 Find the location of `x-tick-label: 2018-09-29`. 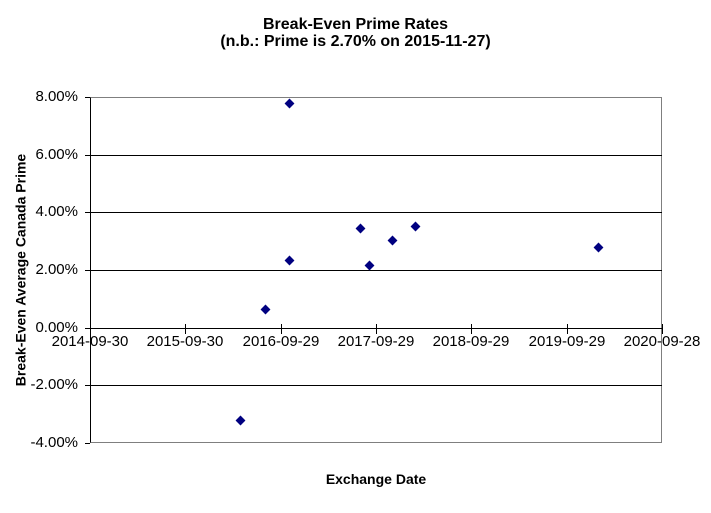

x-tick-label: 2018-09-29 is located at coordinates (471, 341).